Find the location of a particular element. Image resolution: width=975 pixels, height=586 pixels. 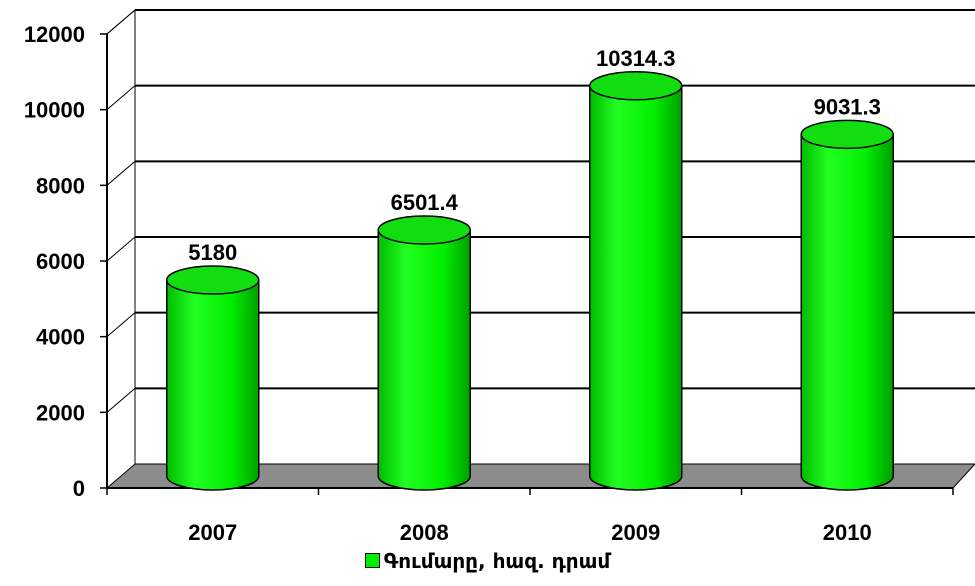

y-tick-label: 2000 is located at coordinates (60, 412).